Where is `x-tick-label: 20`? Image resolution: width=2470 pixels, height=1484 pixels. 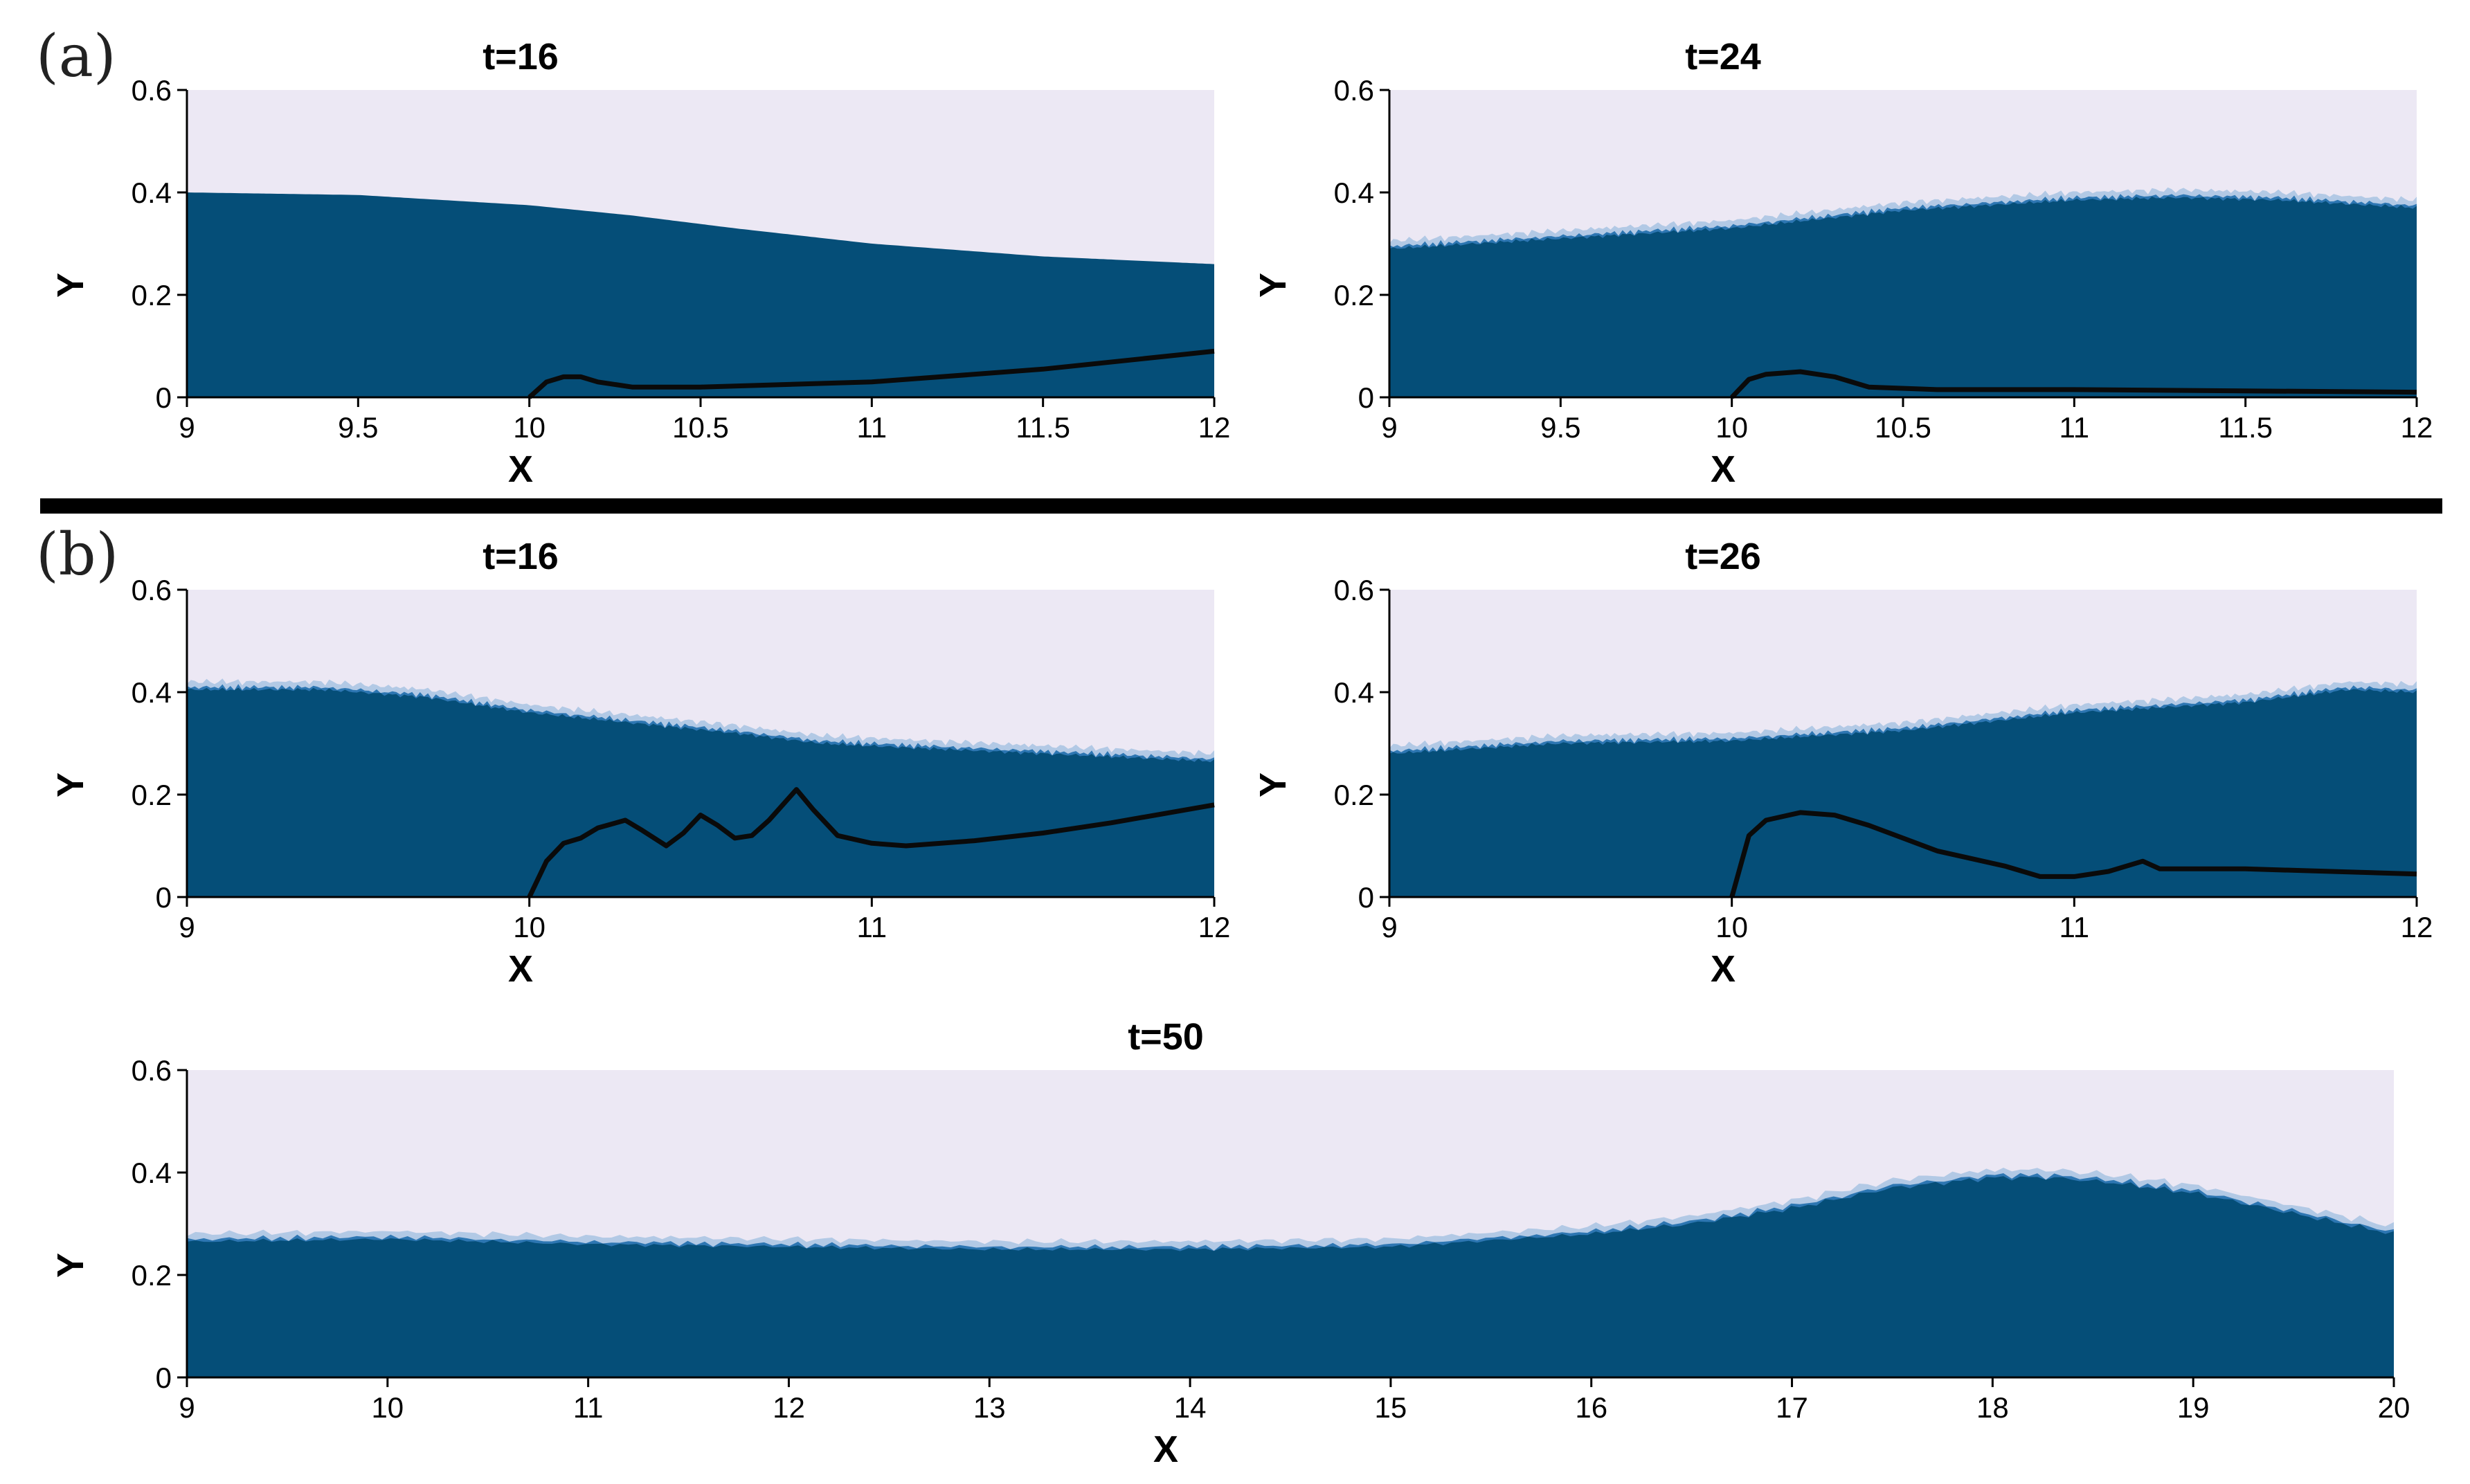
x-tick-label: 20 is located at coordinates (2394, 1407).